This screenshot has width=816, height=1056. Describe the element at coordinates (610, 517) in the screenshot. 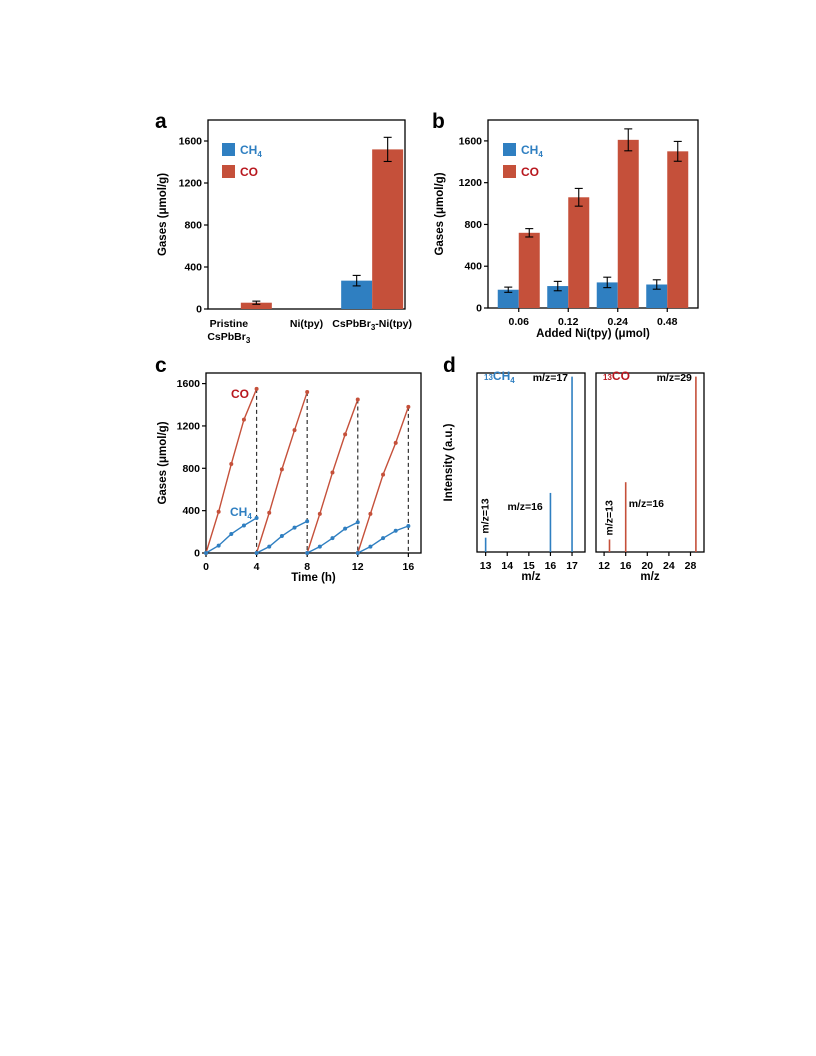

I see `panel-d-co-peak-label: m/z=13` at that location.